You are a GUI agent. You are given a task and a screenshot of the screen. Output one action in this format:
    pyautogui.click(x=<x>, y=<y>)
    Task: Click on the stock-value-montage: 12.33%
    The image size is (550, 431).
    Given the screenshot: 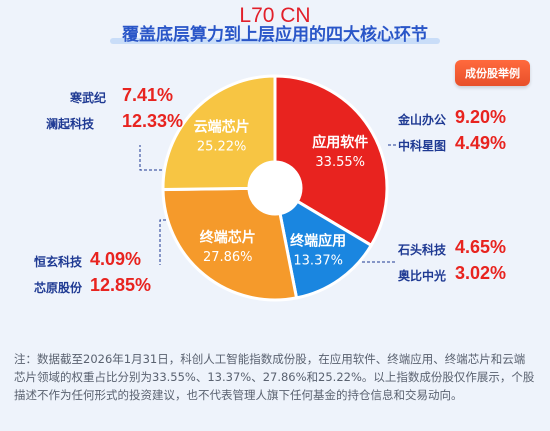 What is the action you would take?
    pyautogui.click(x=153, y=121)
    